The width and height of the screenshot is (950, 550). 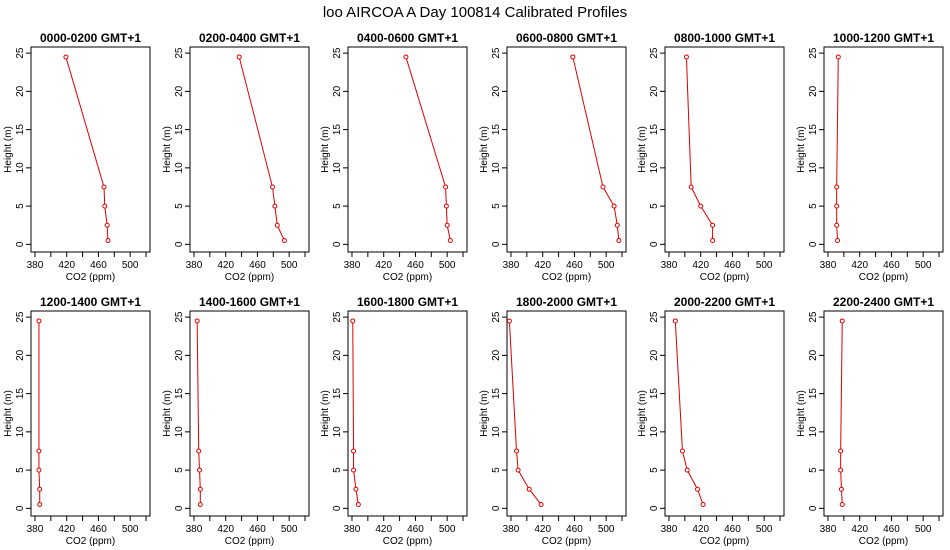 What do you see at coordinates (90, 302) in the screenshot?
I see `panel-title: 1200-1400 GMT+1` at bounding box center [90, 302].